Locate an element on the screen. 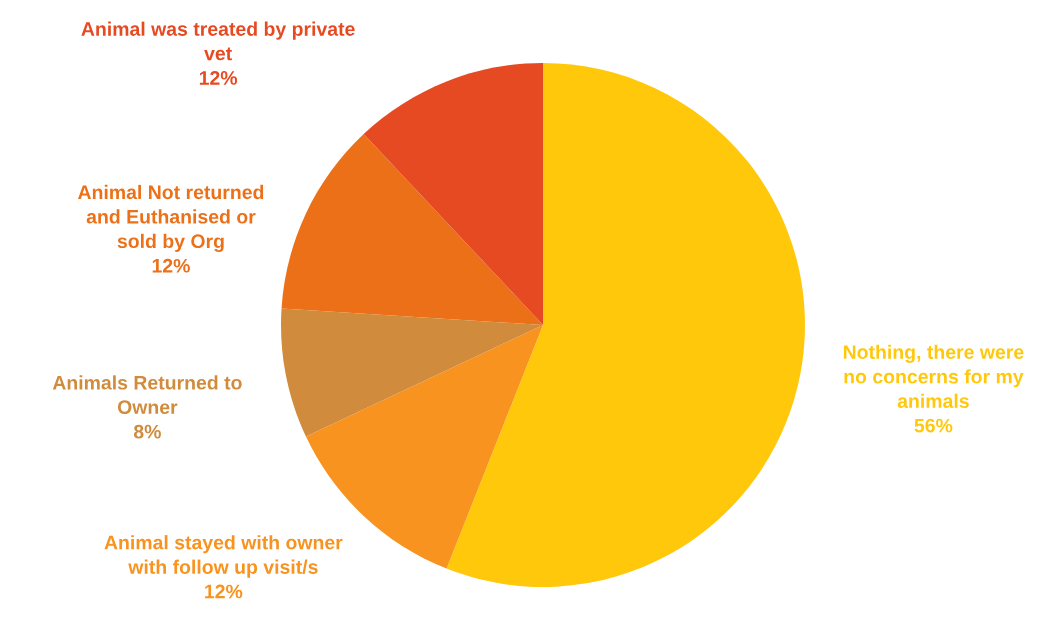 The height and width of the screenshot is (629, 1049). data-label: 56% is located at coordinates (933, 425).